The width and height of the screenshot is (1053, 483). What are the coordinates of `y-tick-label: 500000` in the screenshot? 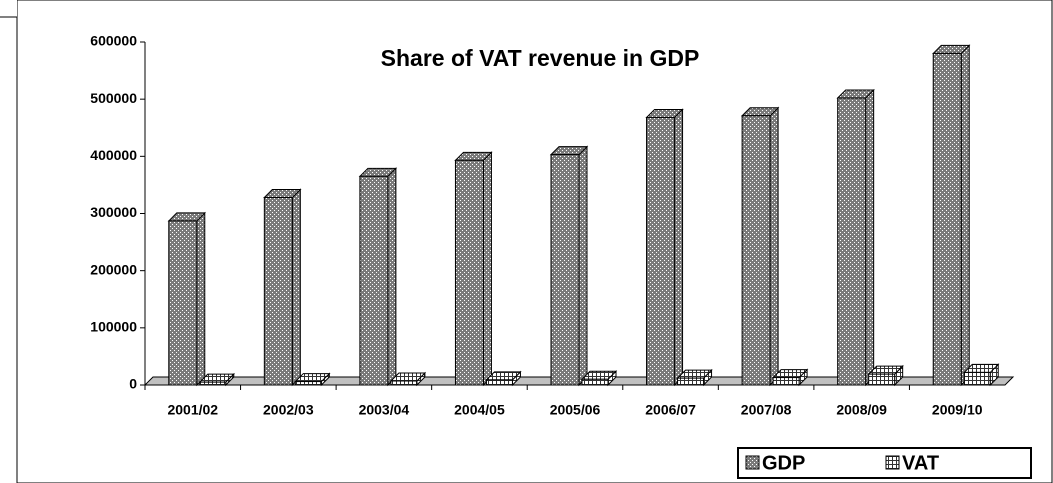 It's located at (113, 98).